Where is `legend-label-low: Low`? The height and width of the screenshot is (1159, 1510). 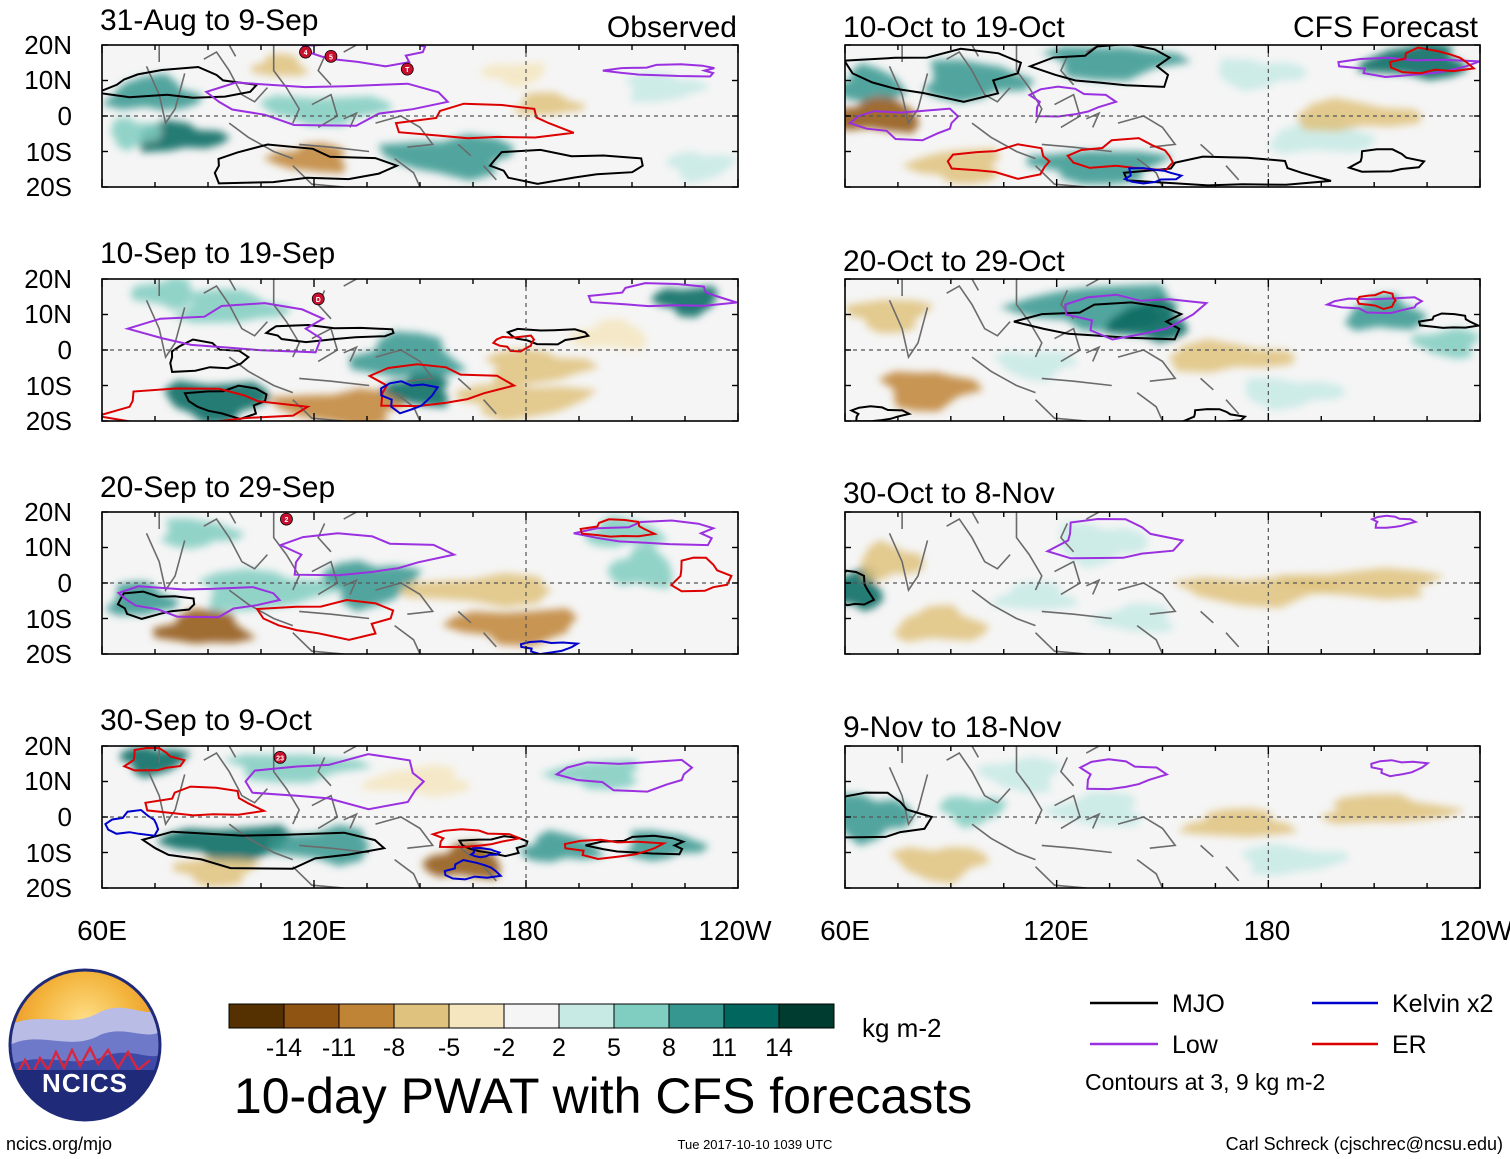
legend-label-low: Low is located at coordinates (1195, 1045).